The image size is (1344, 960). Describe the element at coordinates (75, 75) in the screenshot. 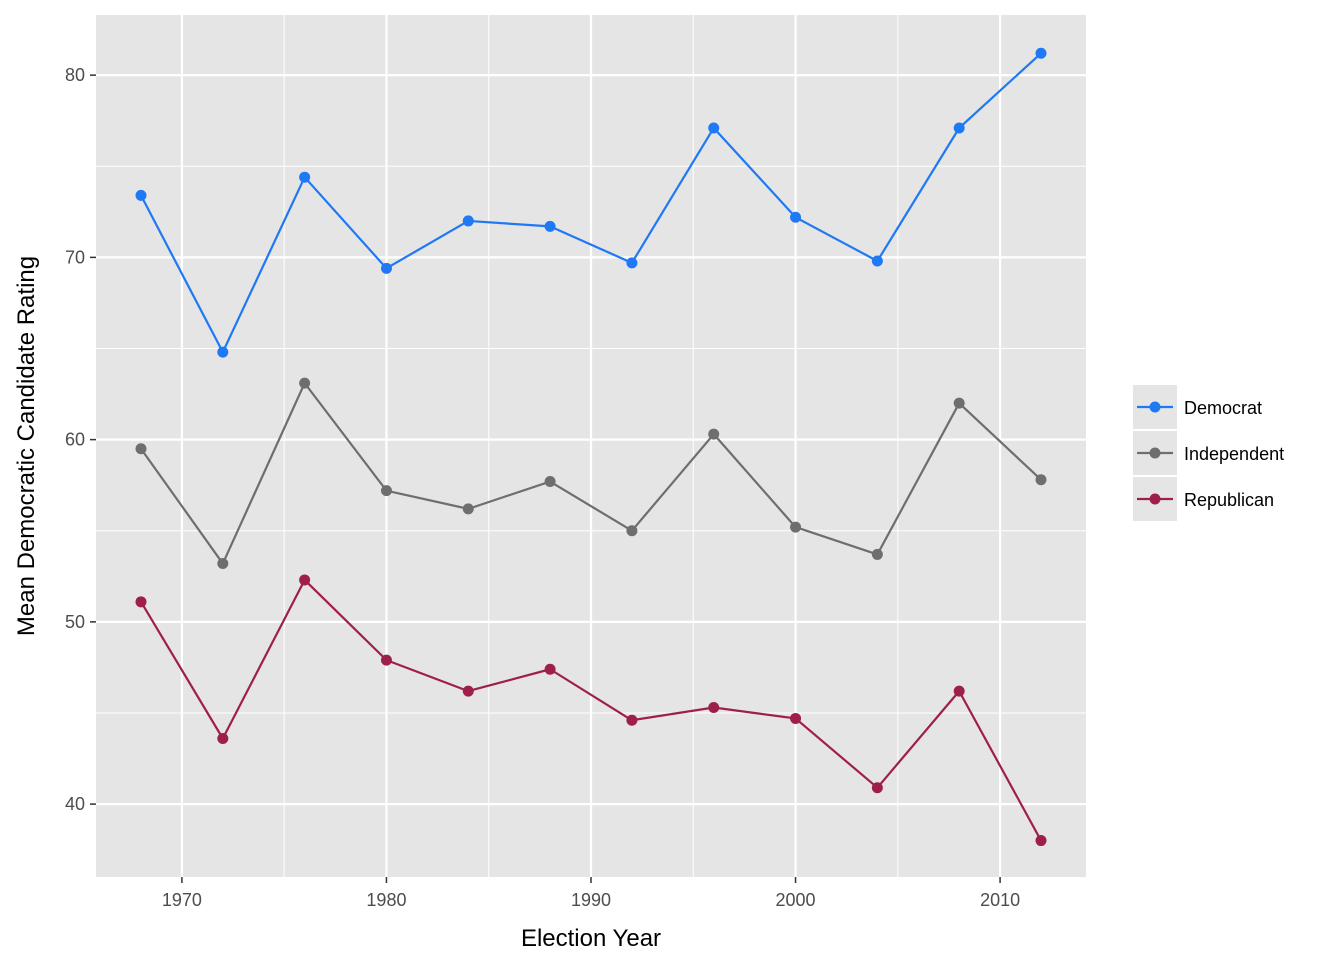

I see `y-tick-label: 80` at that location.